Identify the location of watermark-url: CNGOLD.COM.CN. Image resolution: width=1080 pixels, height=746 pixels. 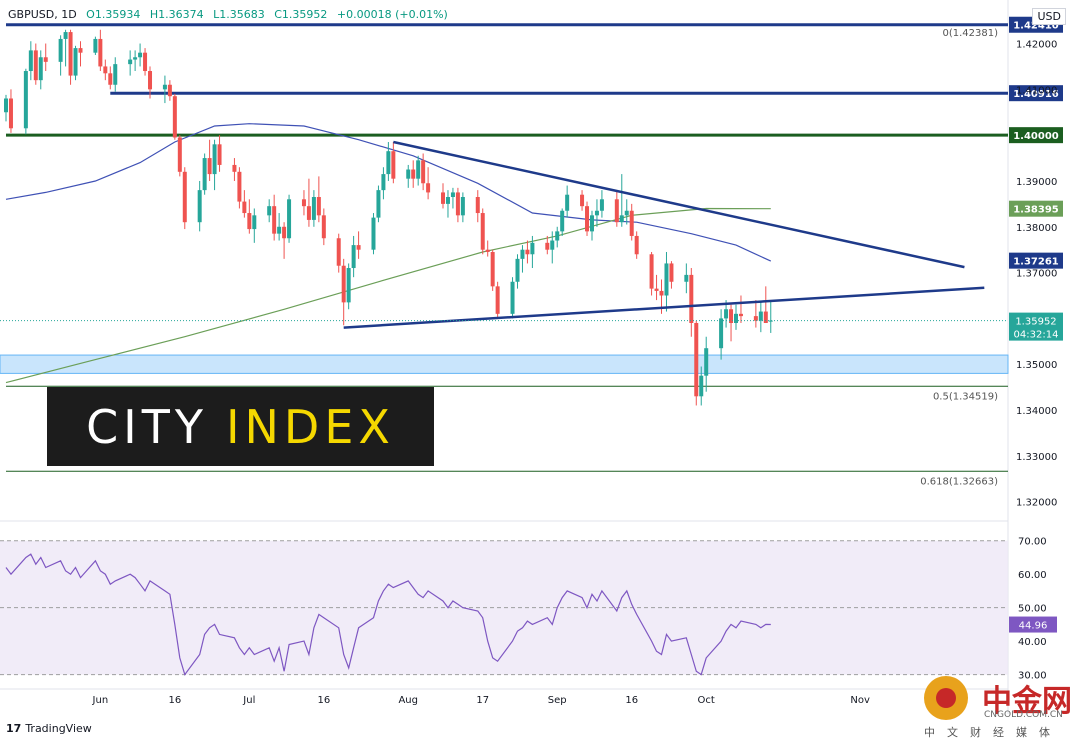
(1023, 715).